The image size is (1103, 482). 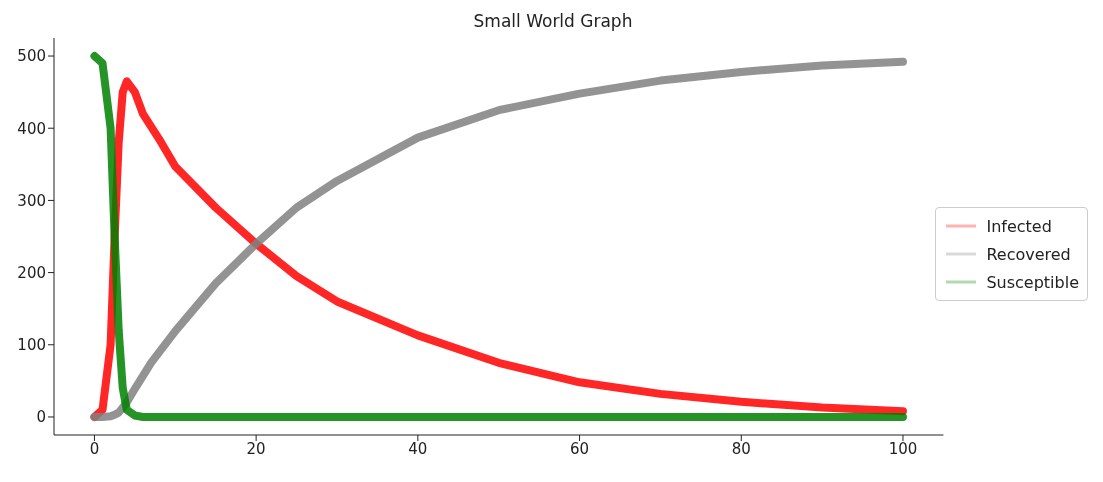 I want to click on x-tick-label: 80, so click(x=741, y=448).